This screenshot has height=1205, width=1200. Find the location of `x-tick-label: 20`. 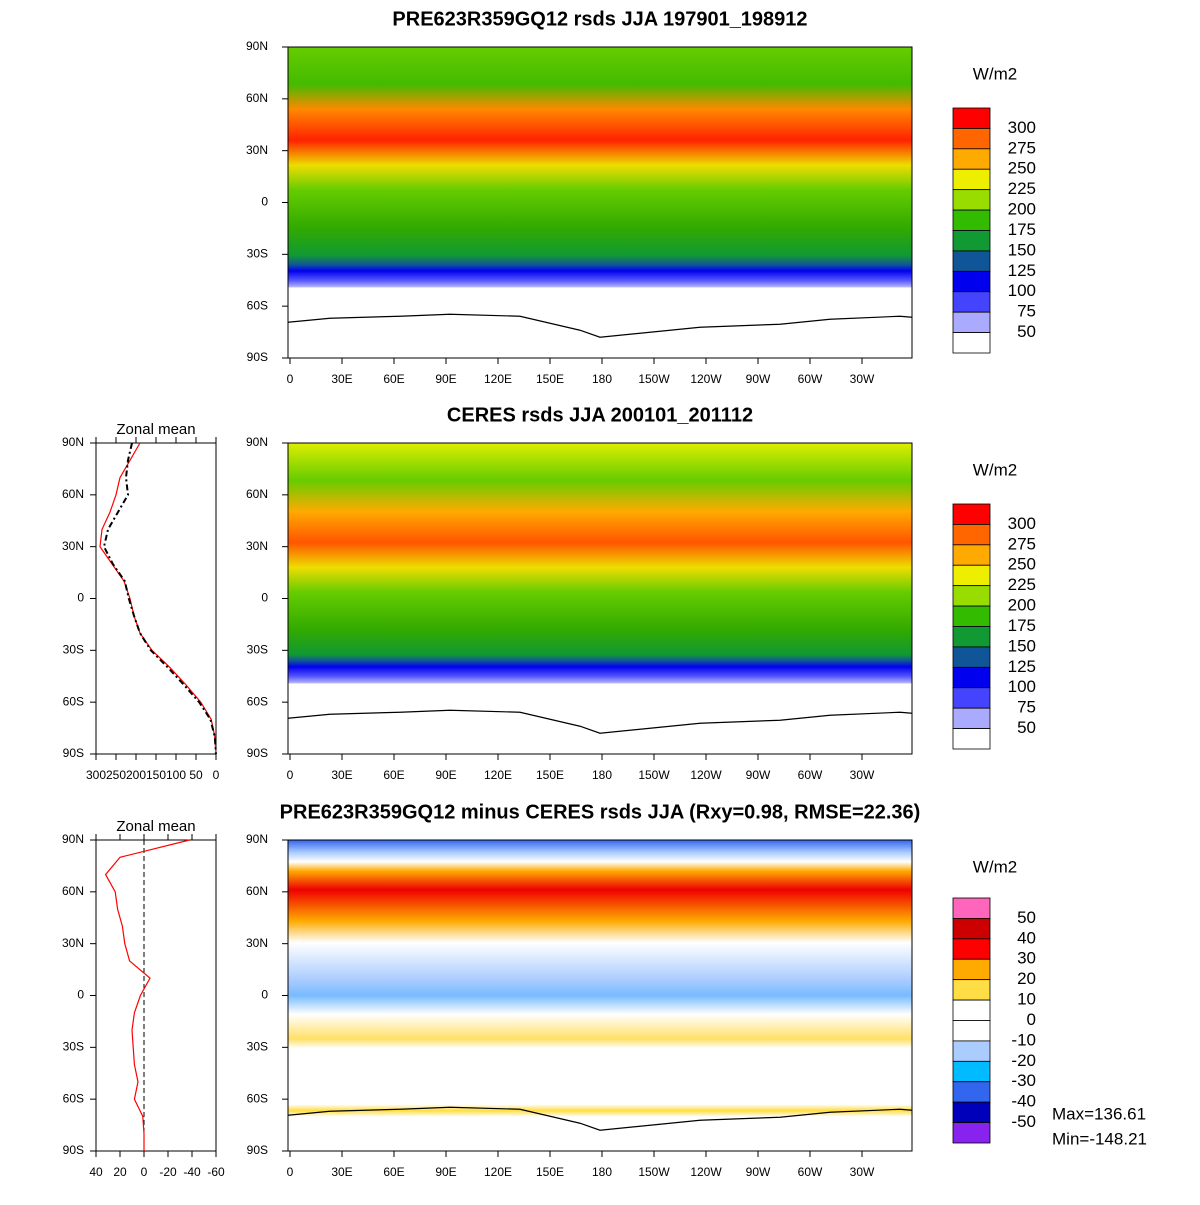

x-tick-label: 20 is located at coordinates (120, 1172).